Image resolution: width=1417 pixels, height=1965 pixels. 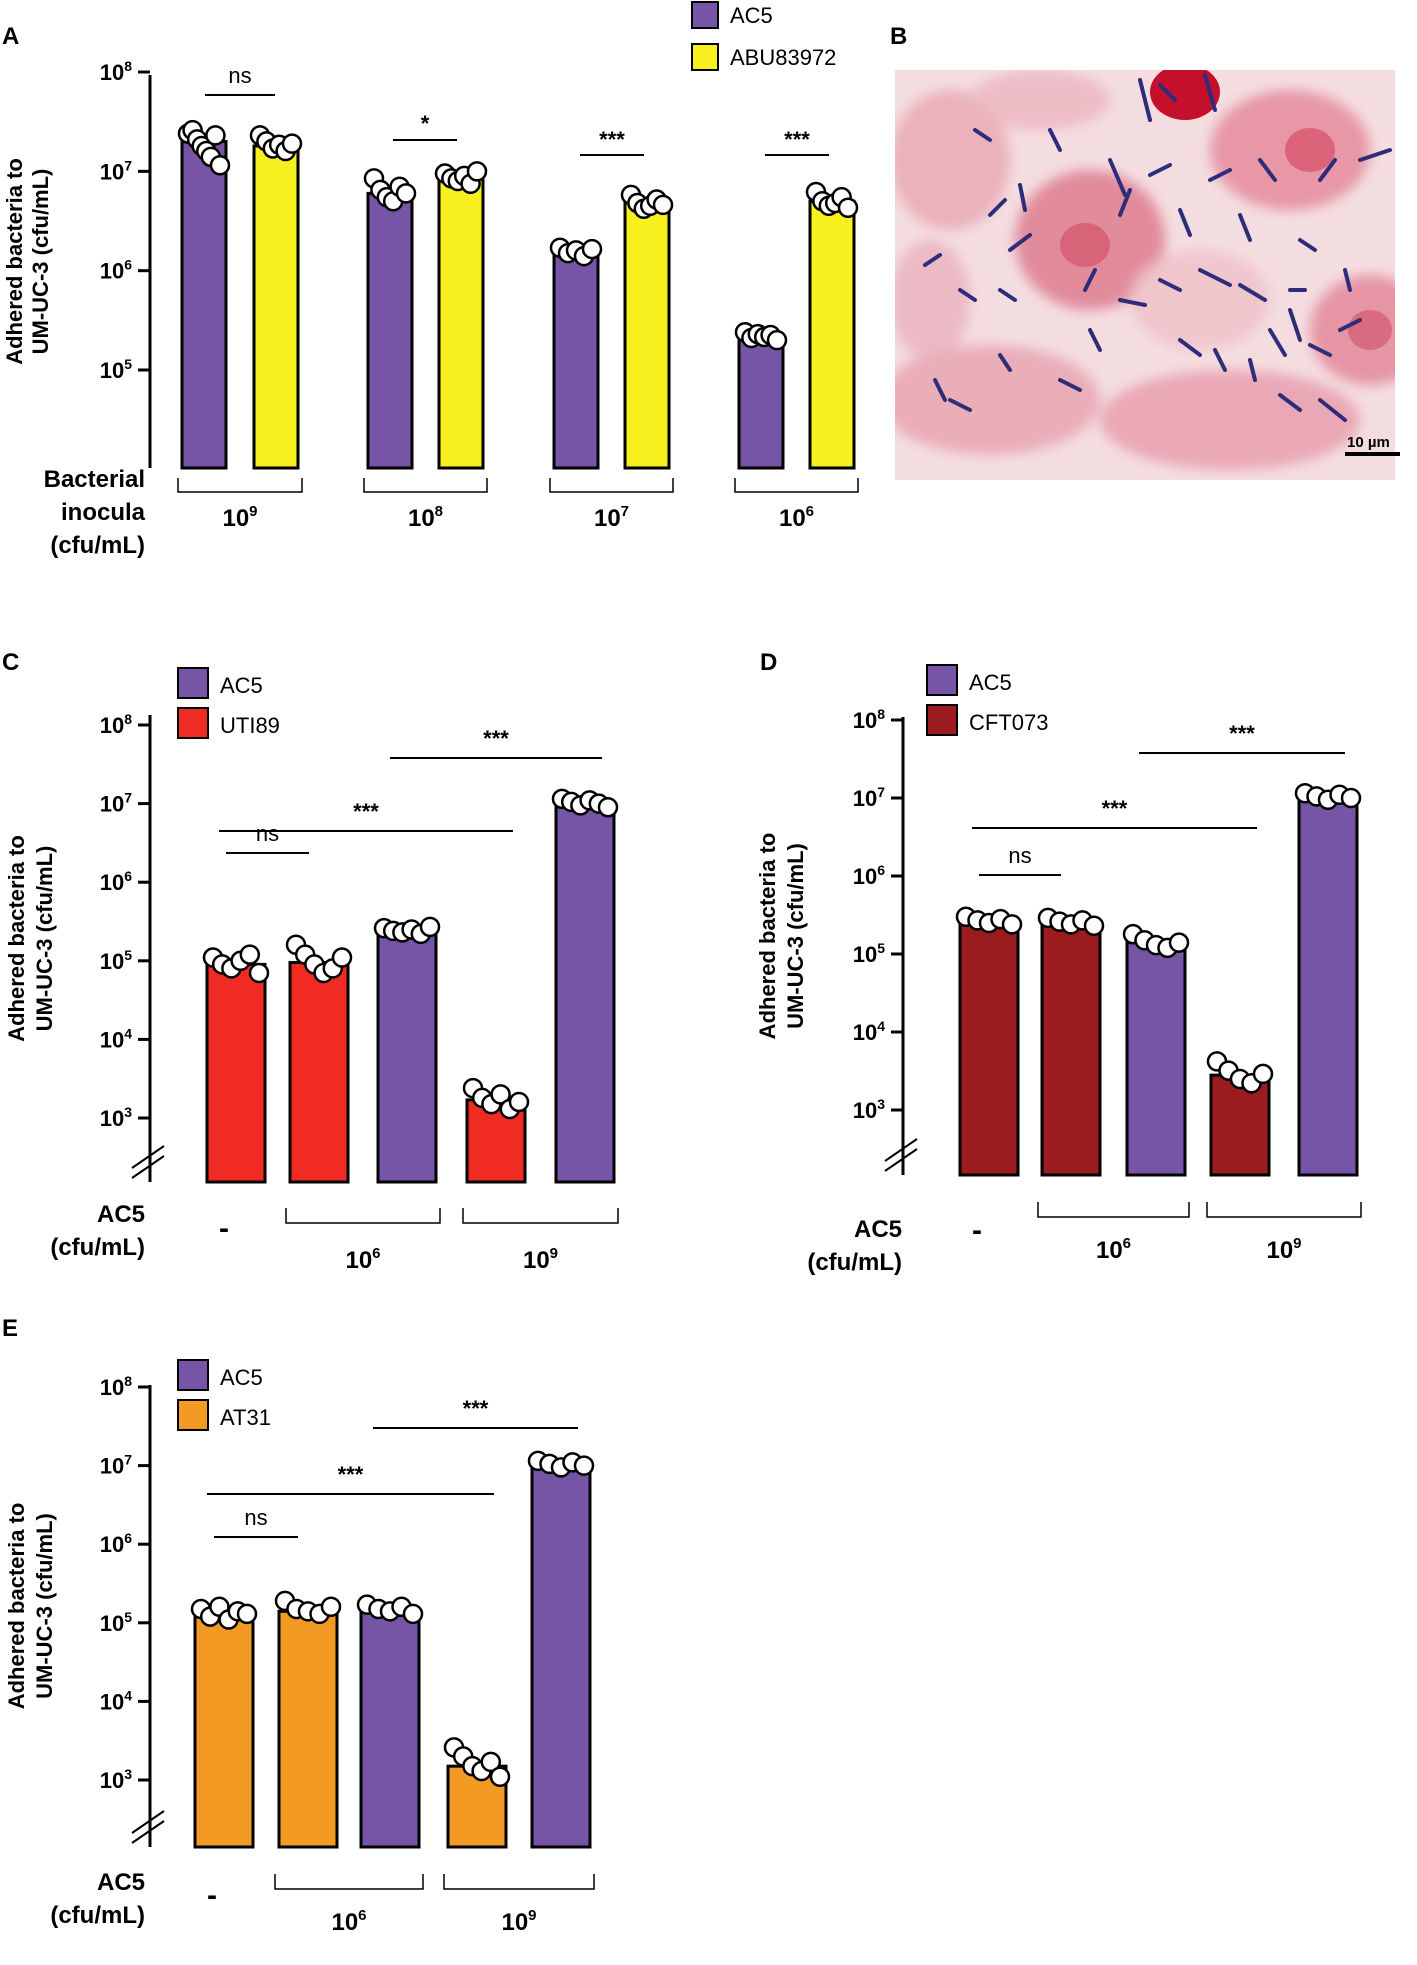 What do you see at coordinates (239, 517) in the screenshot?
I see `panel-a-group-label-1: 109` at bounding box center [239, 517].